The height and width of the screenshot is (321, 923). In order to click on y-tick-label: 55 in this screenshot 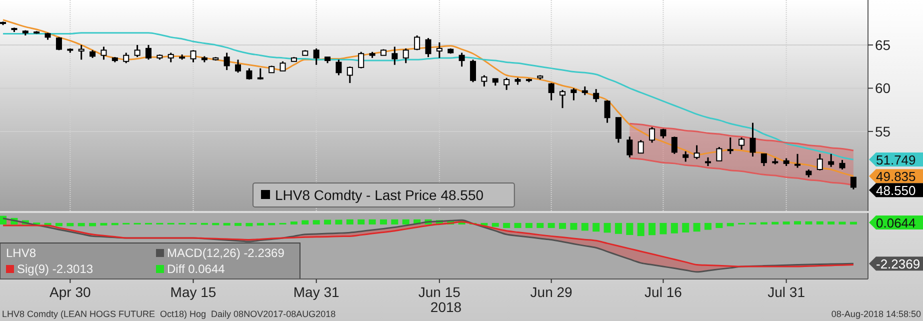, I will do `click(883, 131)`.